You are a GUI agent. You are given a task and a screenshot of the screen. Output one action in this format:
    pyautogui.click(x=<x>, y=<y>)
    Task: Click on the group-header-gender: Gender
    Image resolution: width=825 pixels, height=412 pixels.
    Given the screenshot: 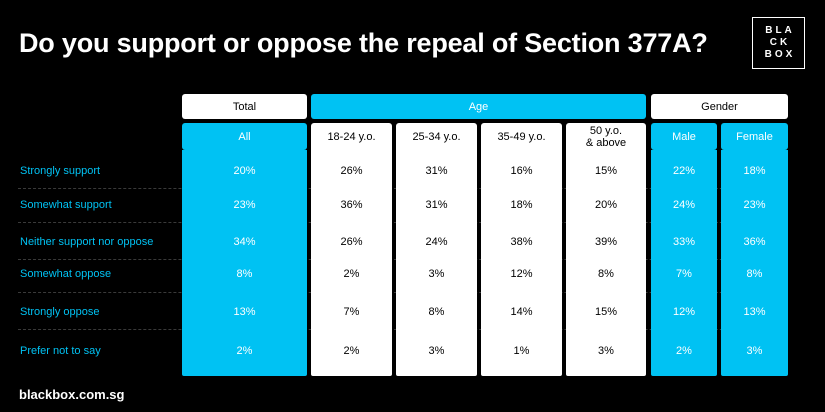 What is the action you would take?
    pyautogui.click(x=719, y=106)
    